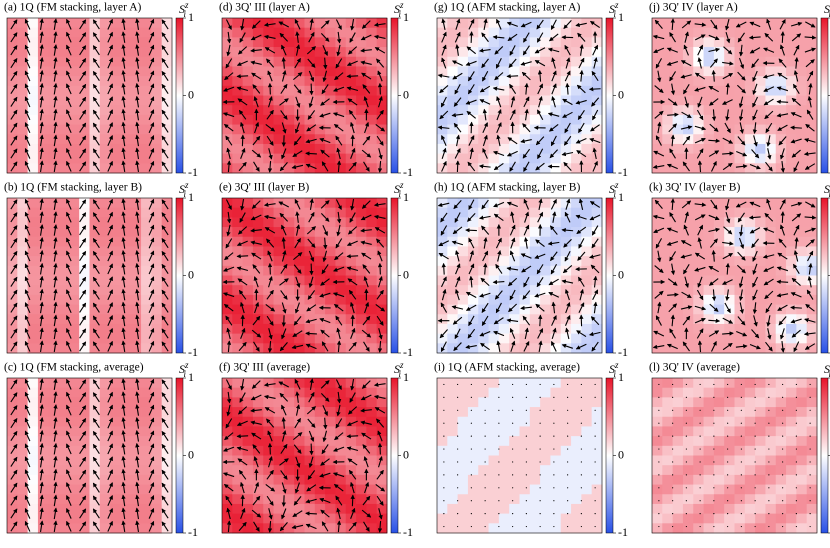 This screenshot has width=830, height=548. What do you see at coordinates (400, 194) in the screenshot?
I see `label-sub: i` at bounding box center [400, 194].